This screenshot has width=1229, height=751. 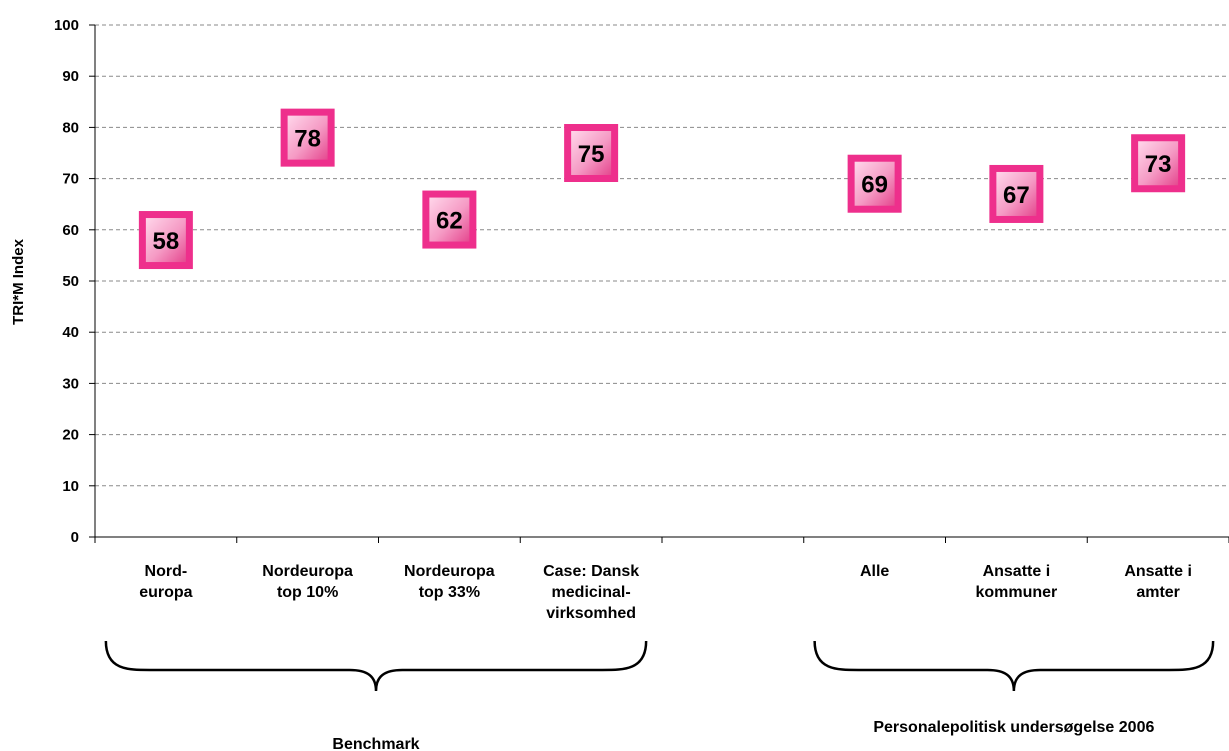 I want to click on category-label: Case: Dansk medicinal-virksomhed, so click(x=591, y=592).